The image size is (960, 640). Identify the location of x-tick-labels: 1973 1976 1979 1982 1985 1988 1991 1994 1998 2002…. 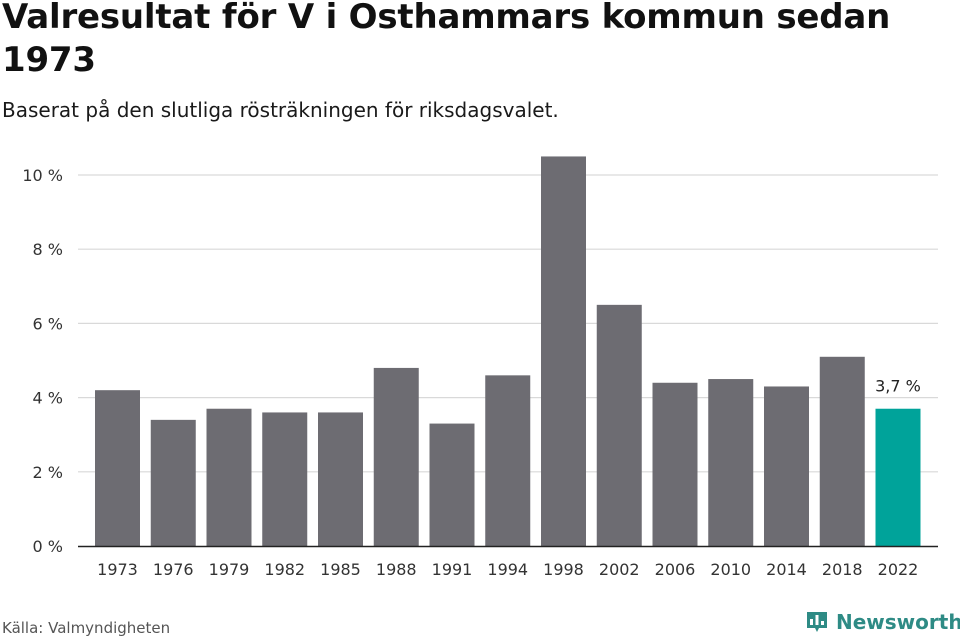
(507, 569).